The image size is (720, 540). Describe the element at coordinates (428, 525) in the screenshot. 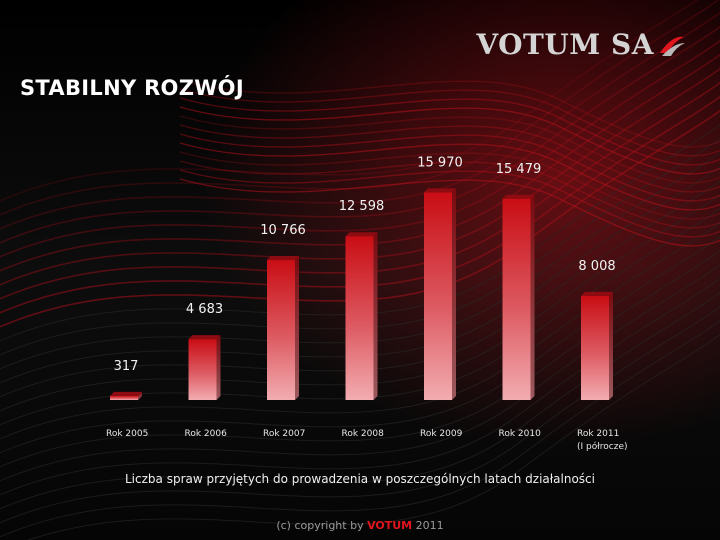

I see `footer-suffix: 2011` at that location.